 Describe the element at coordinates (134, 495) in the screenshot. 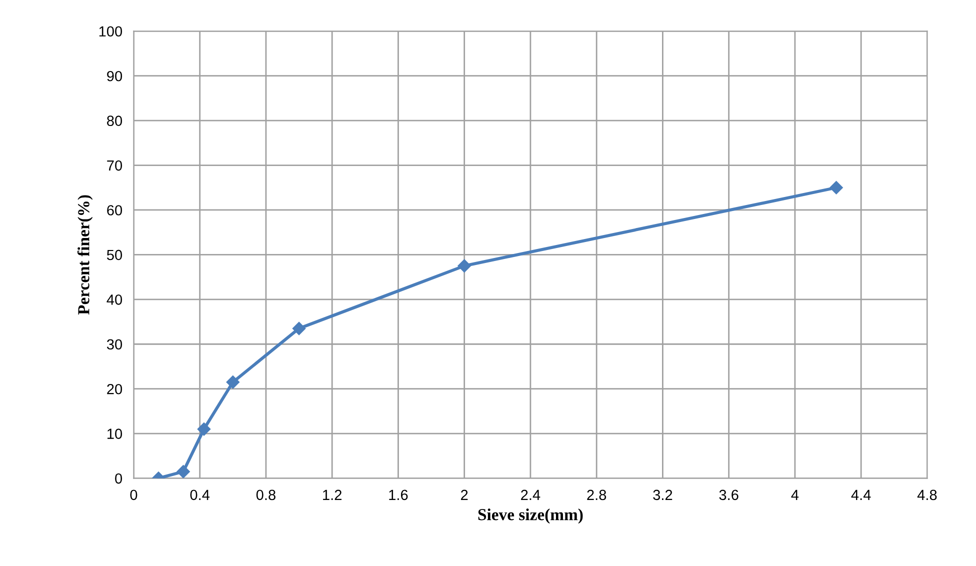

I see `x-tick-label: 0` at that location.